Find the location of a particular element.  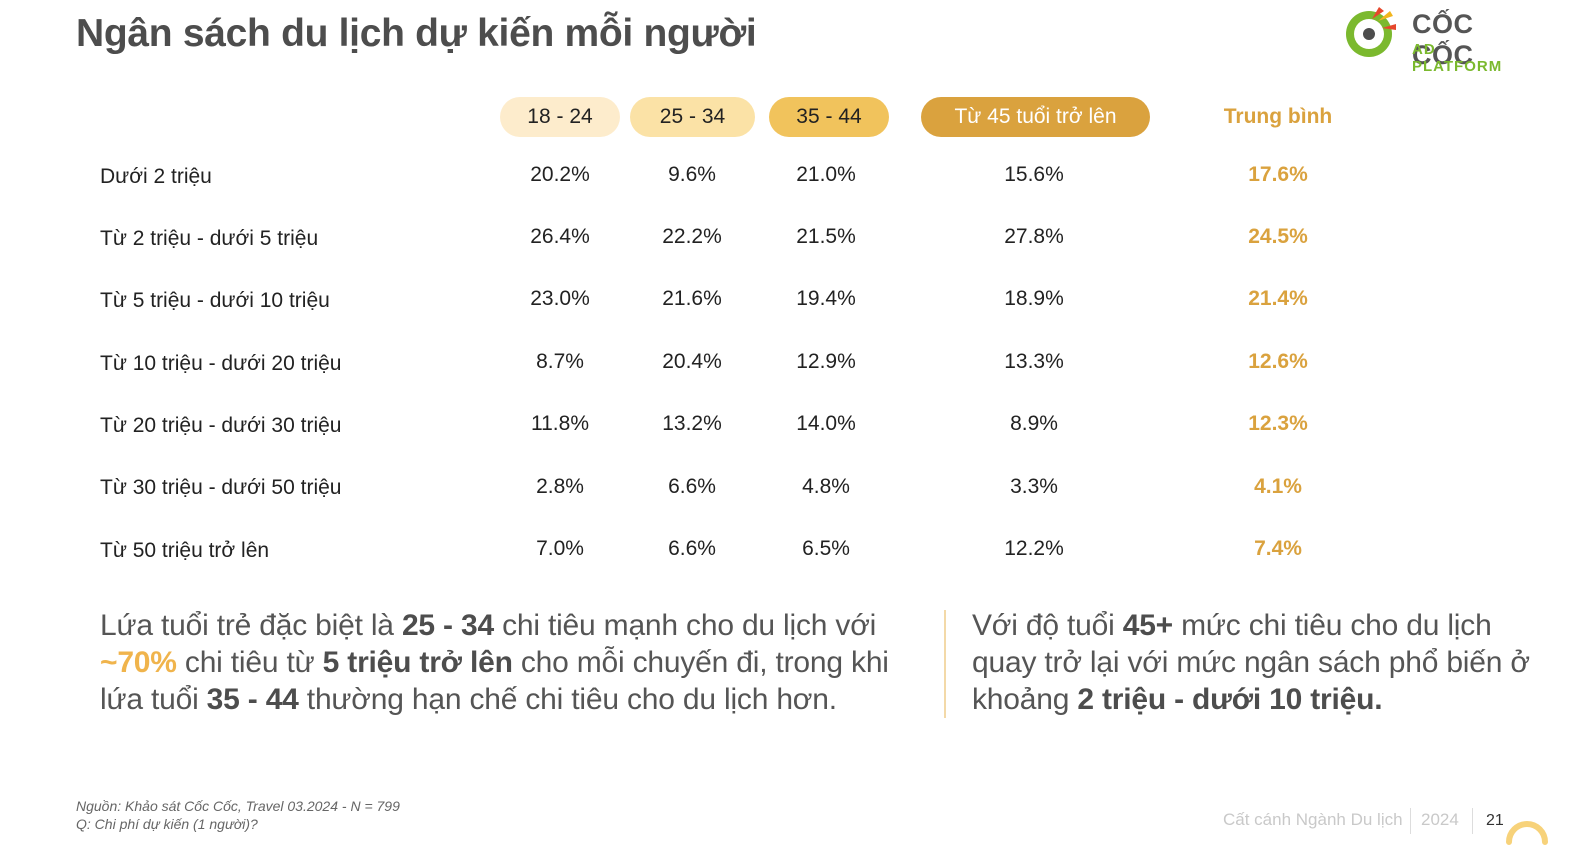

footer-title: Cất cánh Ngành Du lịch is located at coordinates (1313, 819).